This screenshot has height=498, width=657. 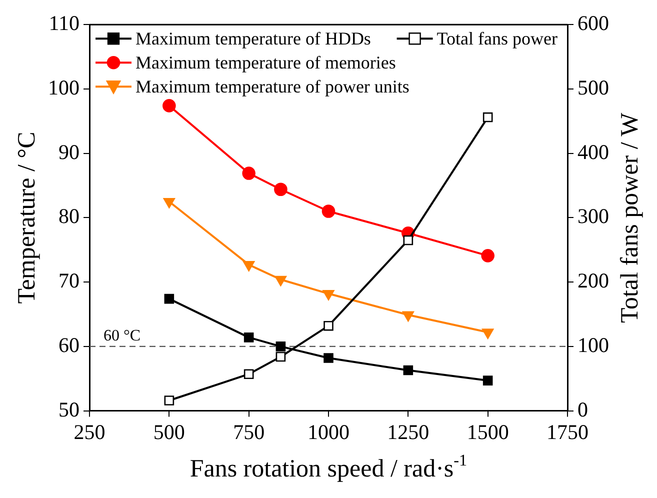 What do you see at coordinates (273, 86) in the screenshot?
I see `legend-label: Maximum temperature of power units` at bounding box center [273, 86].